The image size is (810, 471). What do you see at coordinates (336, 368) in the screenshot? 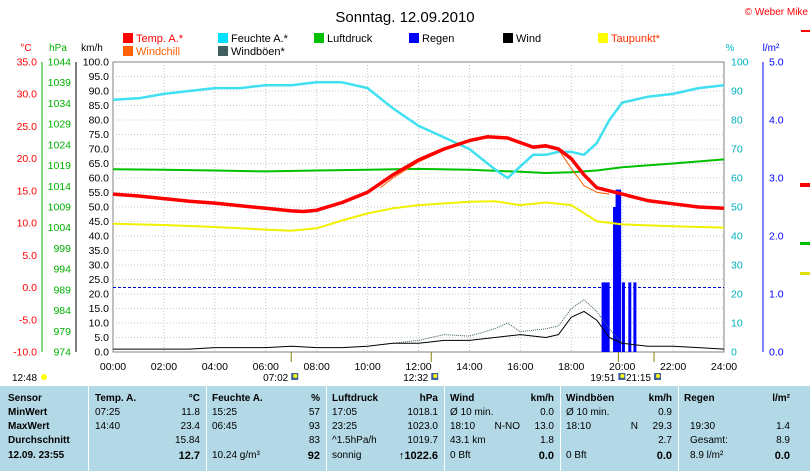
I see `time-markers: 12:48 07:02 12:32 19:51 21:15` at bounding box center [336, 368].